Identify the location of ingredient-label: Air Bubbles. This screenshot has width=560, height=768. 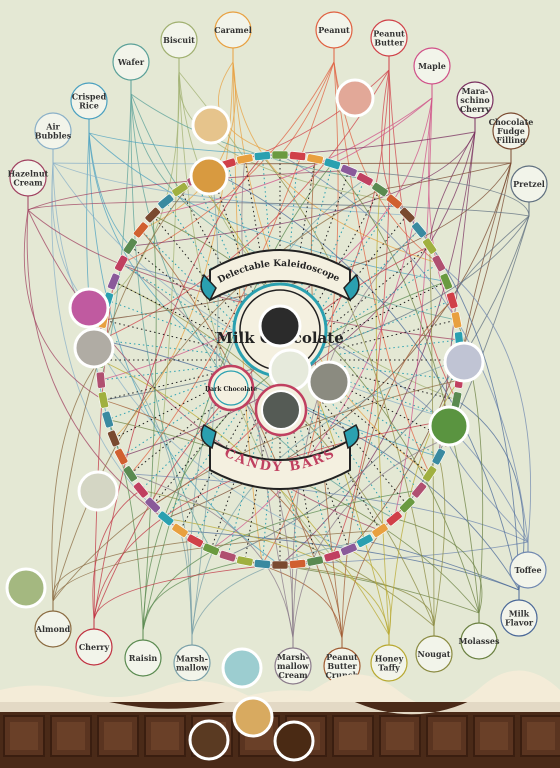
(53, 131).